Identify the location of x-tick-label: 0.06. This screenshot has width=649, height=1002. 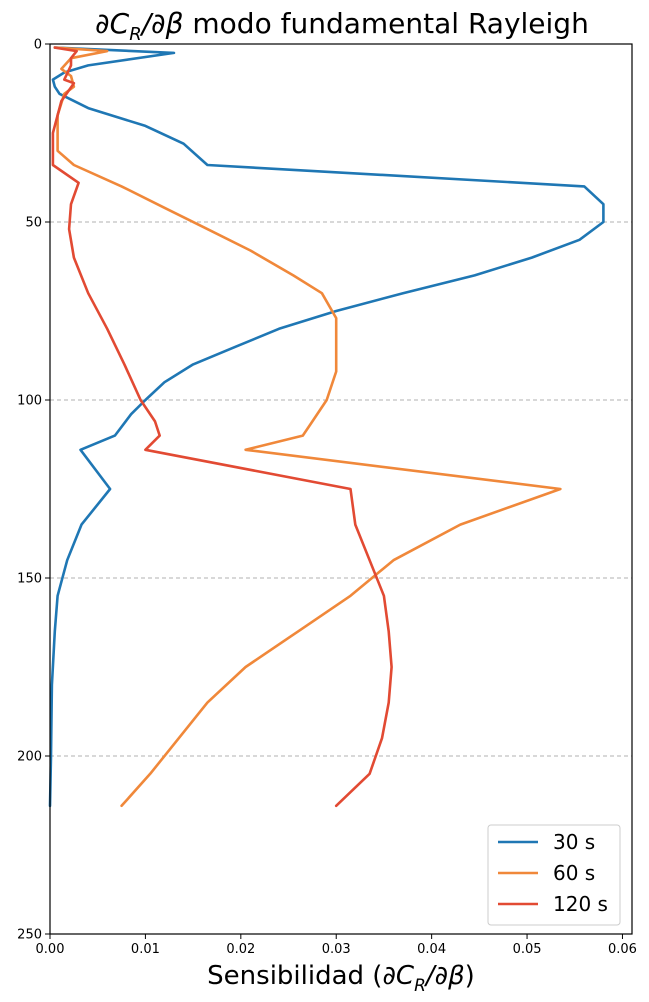
(622, 949).